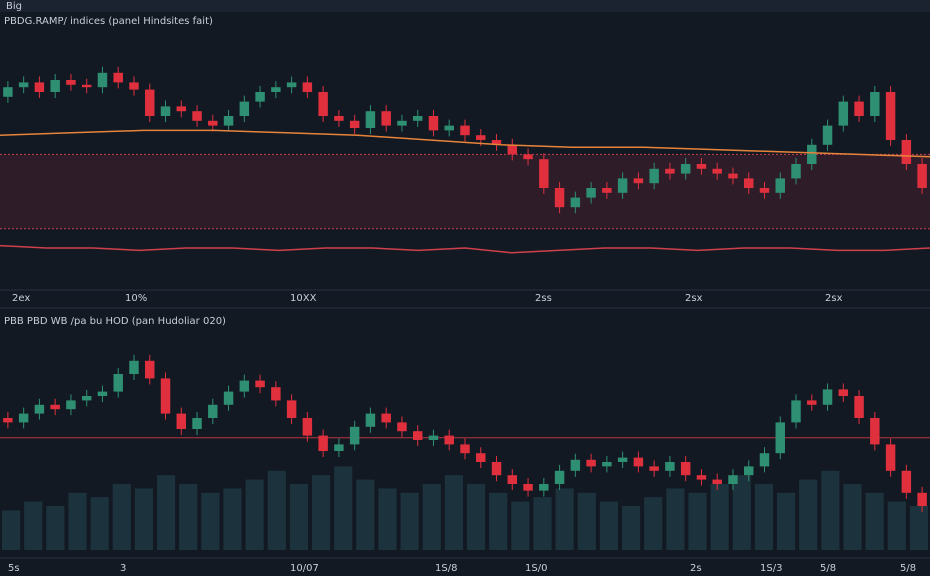 Image resolution: width=930 pixels, height=576 pixels. Describe the element at coordinates (21, 298) in the screenshot. I see `x-tick-label: 2ex` at that location.